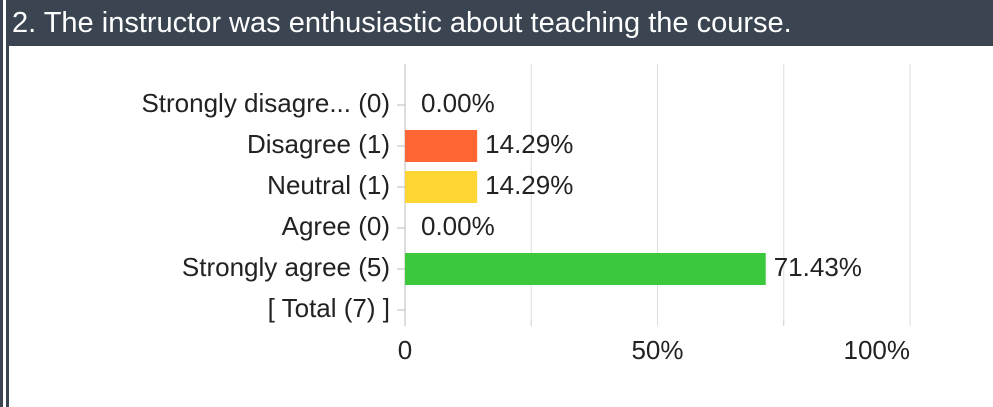 The height and width of the screenshot is (407, 993). What do you see at coordinates (818, 267) in the screenshot?
I see `data-label: 71.43%` at bounding box center [818, 267].